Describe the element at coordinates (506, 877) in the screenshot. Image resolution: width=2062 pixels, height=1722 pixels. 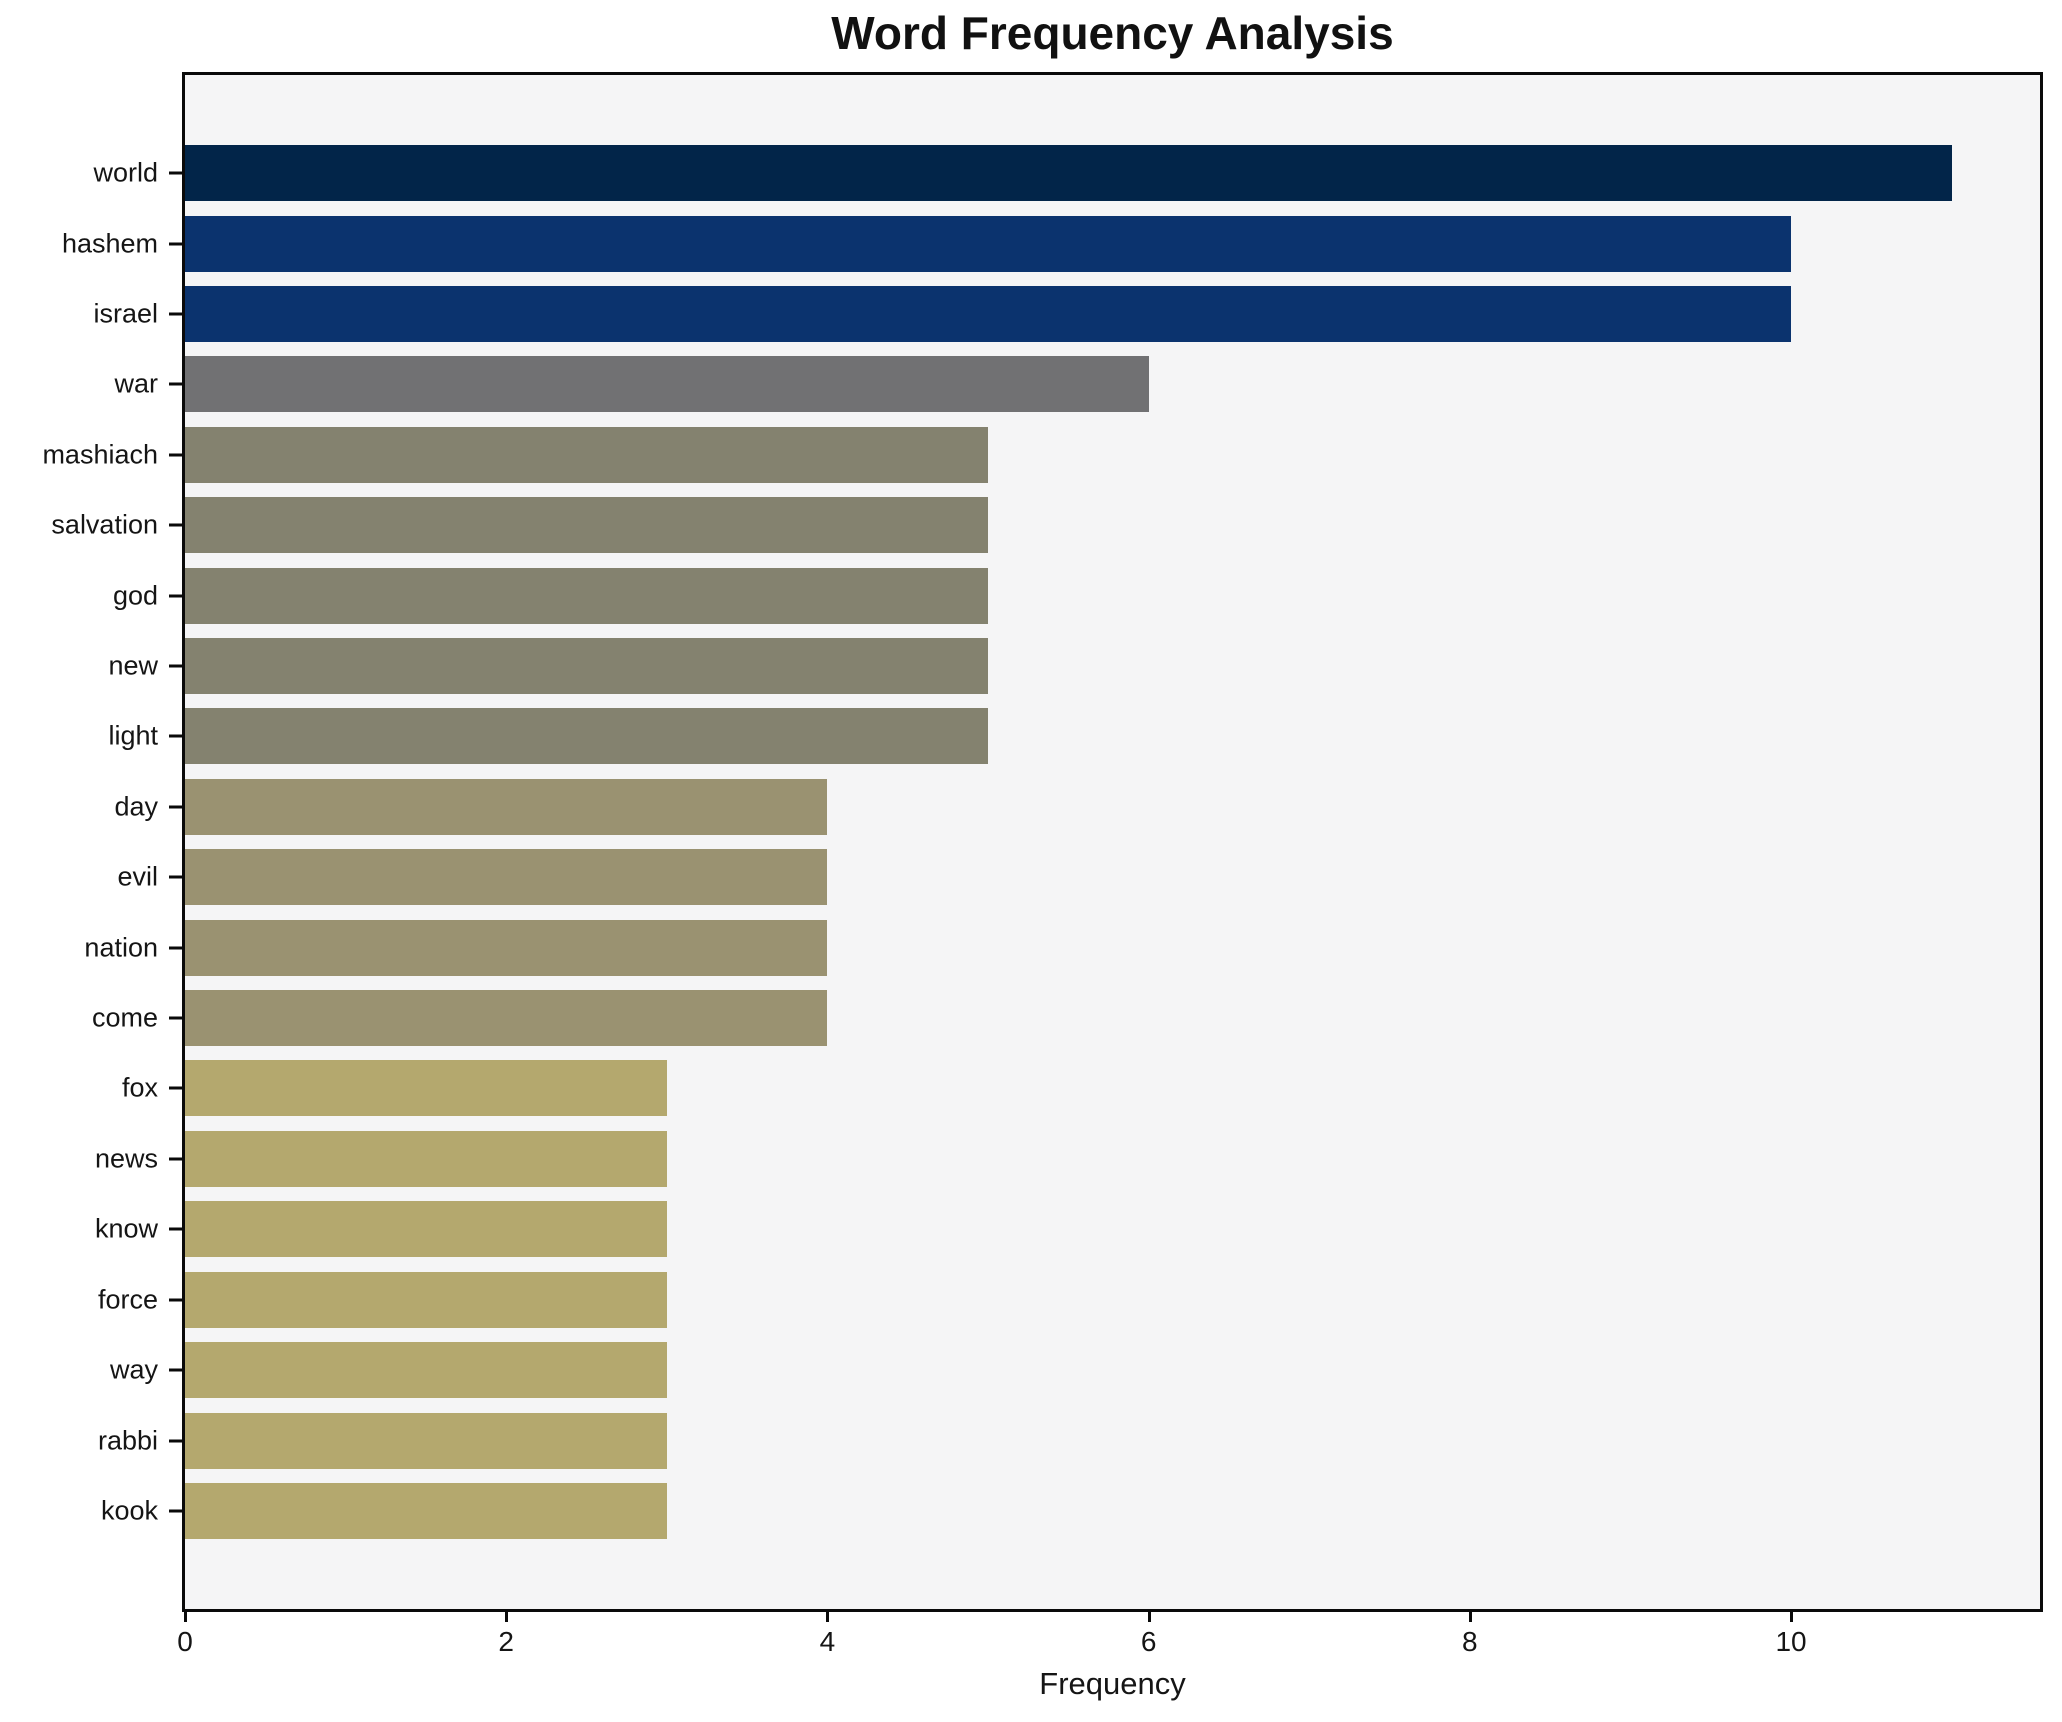
I see `bar-evil` at that location.